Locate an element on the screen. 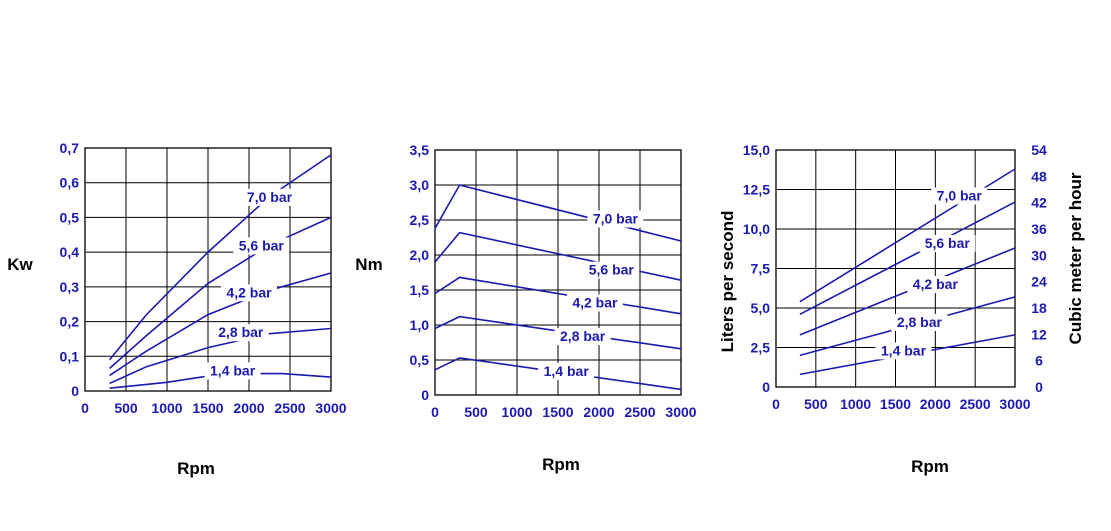  y-tick-label: 0,1 is located at coordinates (70, 356).